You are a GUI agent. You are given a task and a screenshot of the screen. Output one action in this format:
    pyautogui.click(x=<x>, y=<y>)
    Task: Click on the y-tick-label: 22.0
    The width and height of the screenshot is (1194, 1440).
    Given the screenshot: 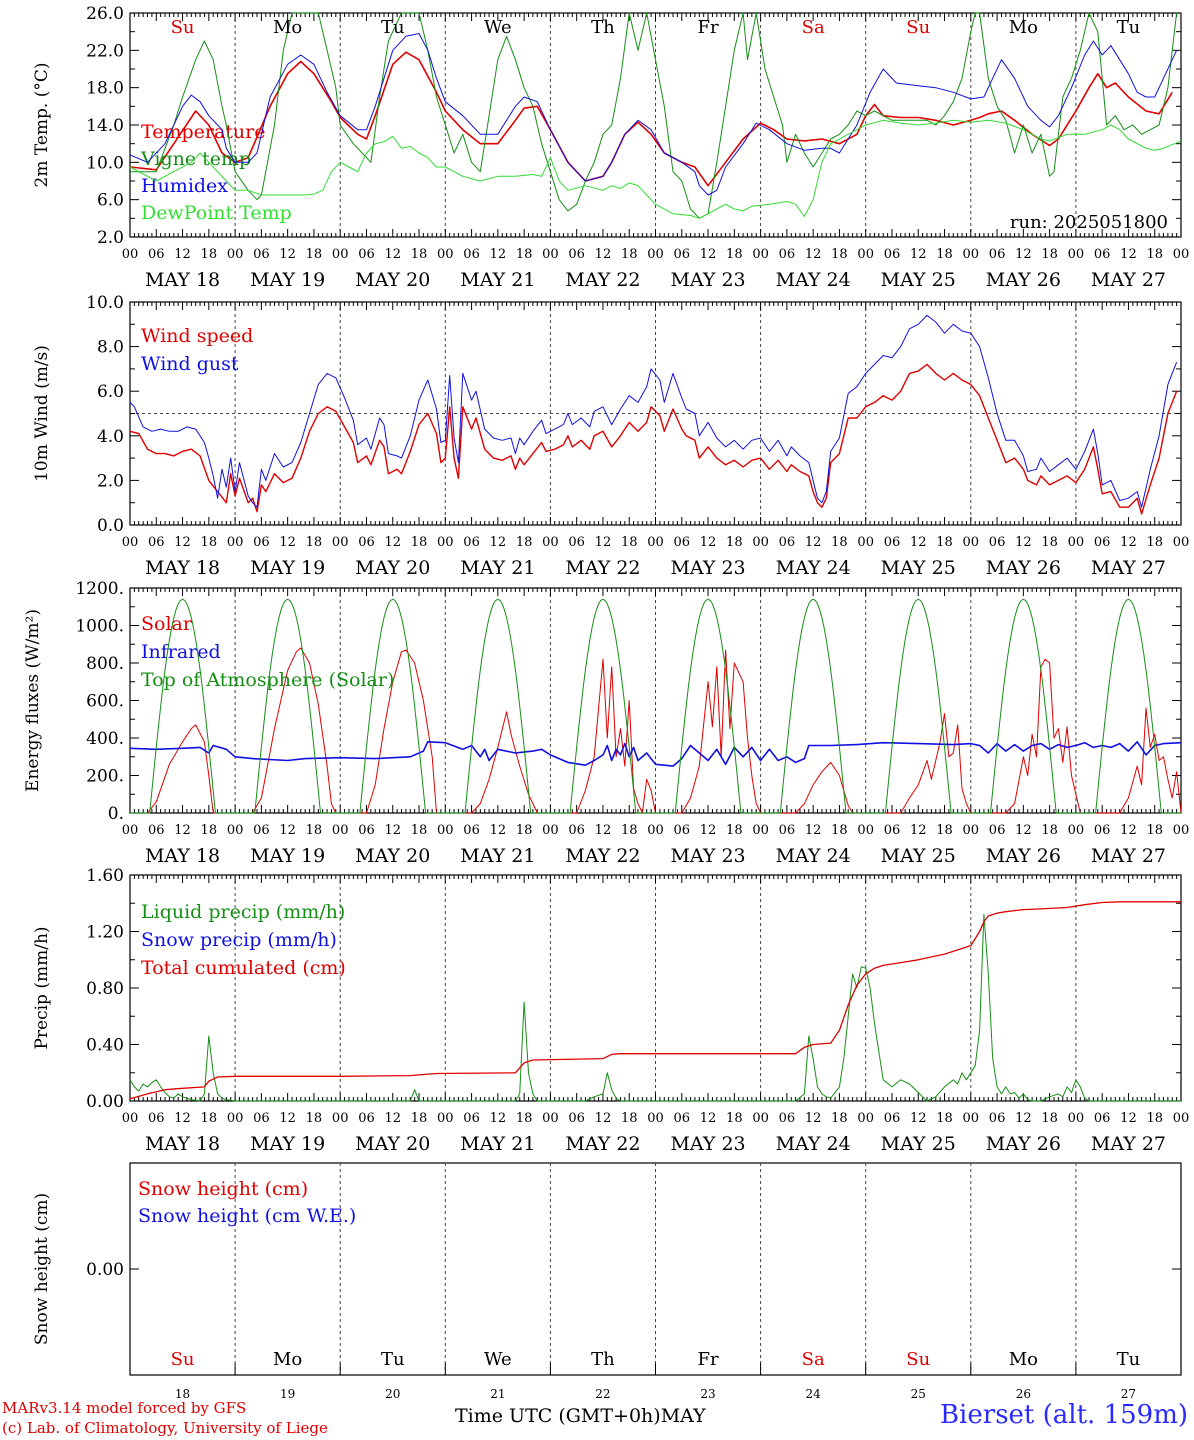 What is the action you would take?
    pyautogui.click(x=105, y=51)
    